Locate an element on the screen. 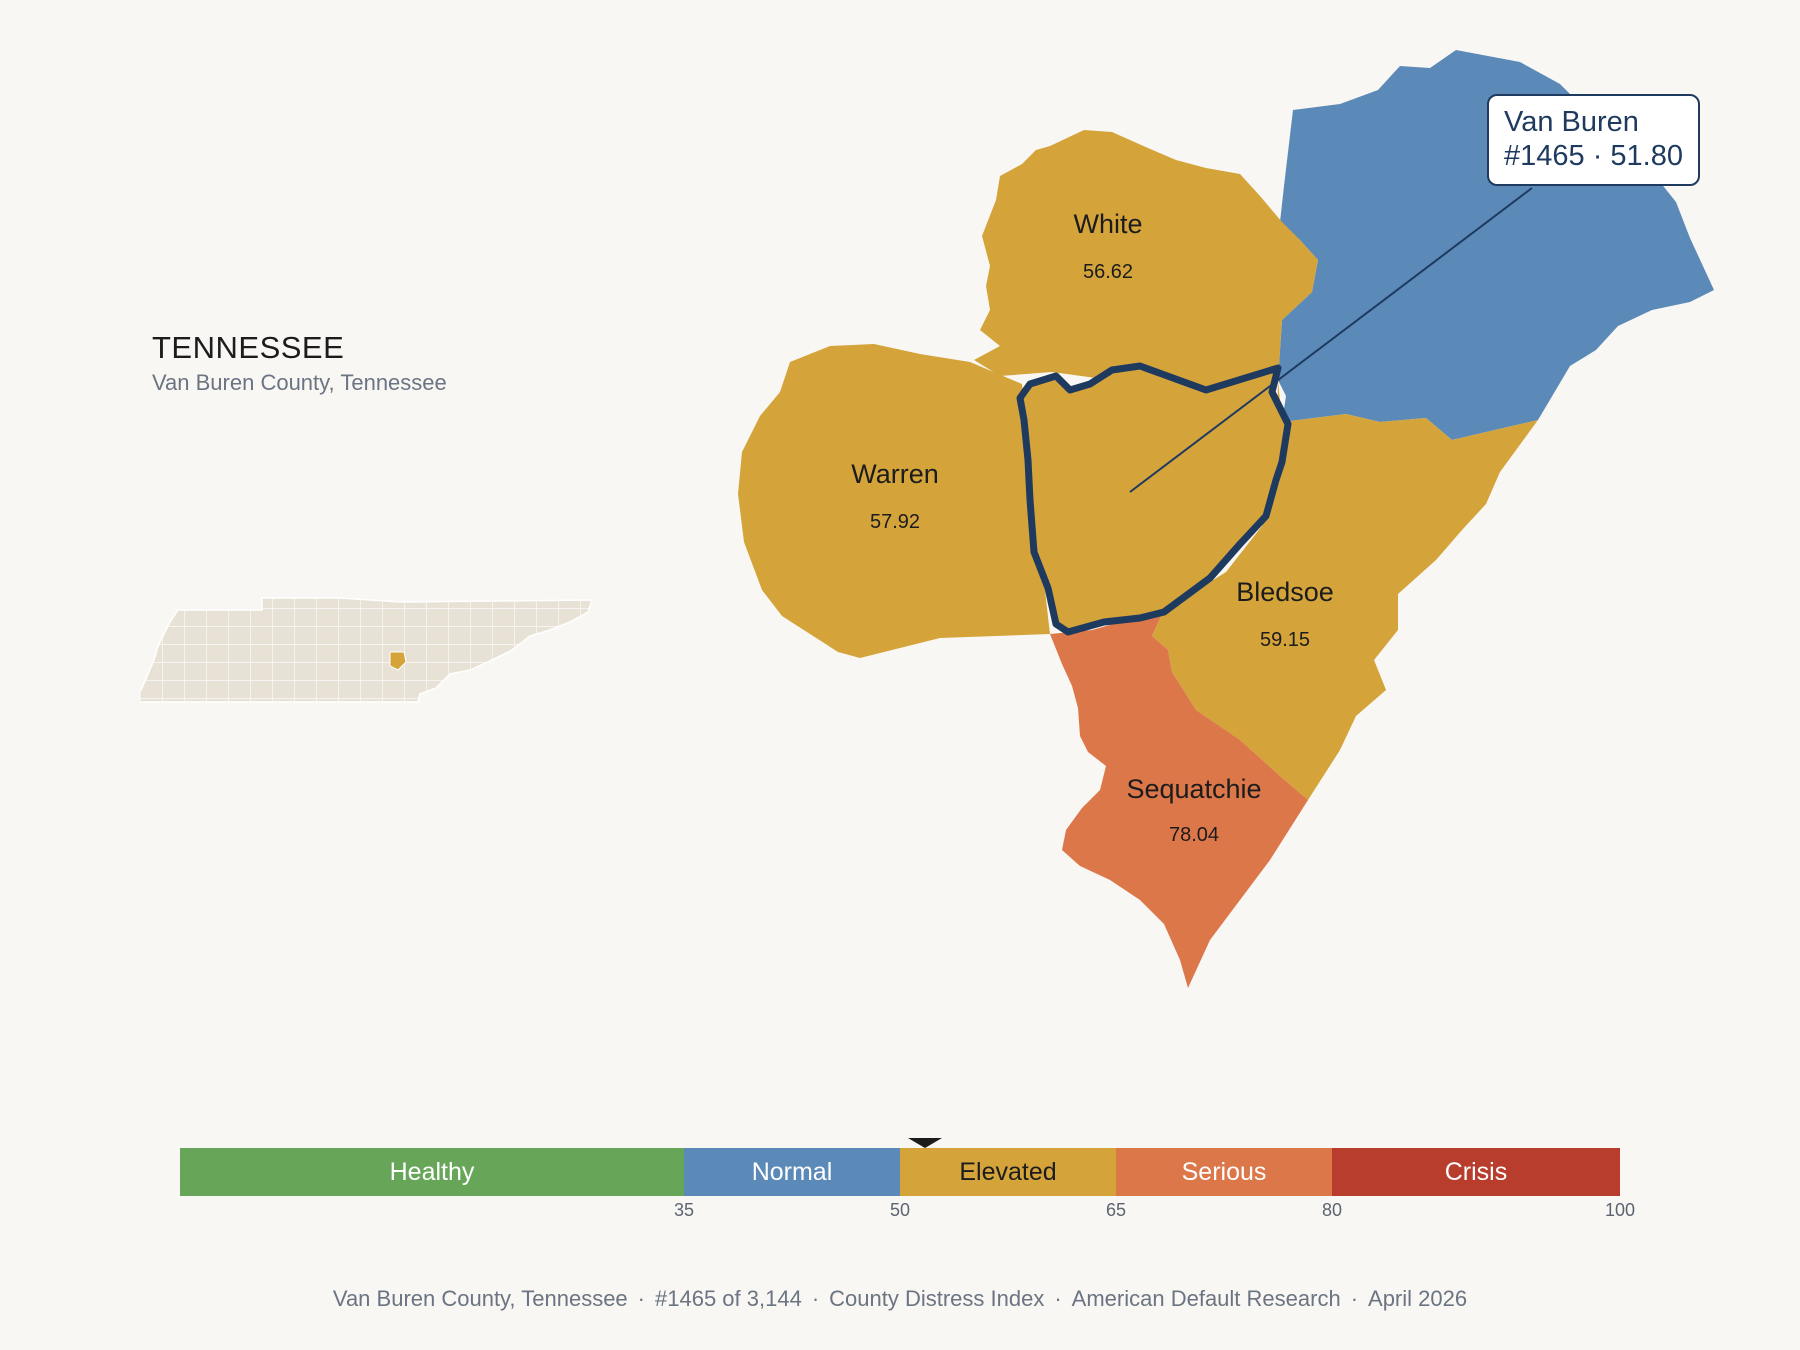 This screenshot has height=1350, width=1800. county-value-warren: 57.92 is located at coordinates (895, 522).